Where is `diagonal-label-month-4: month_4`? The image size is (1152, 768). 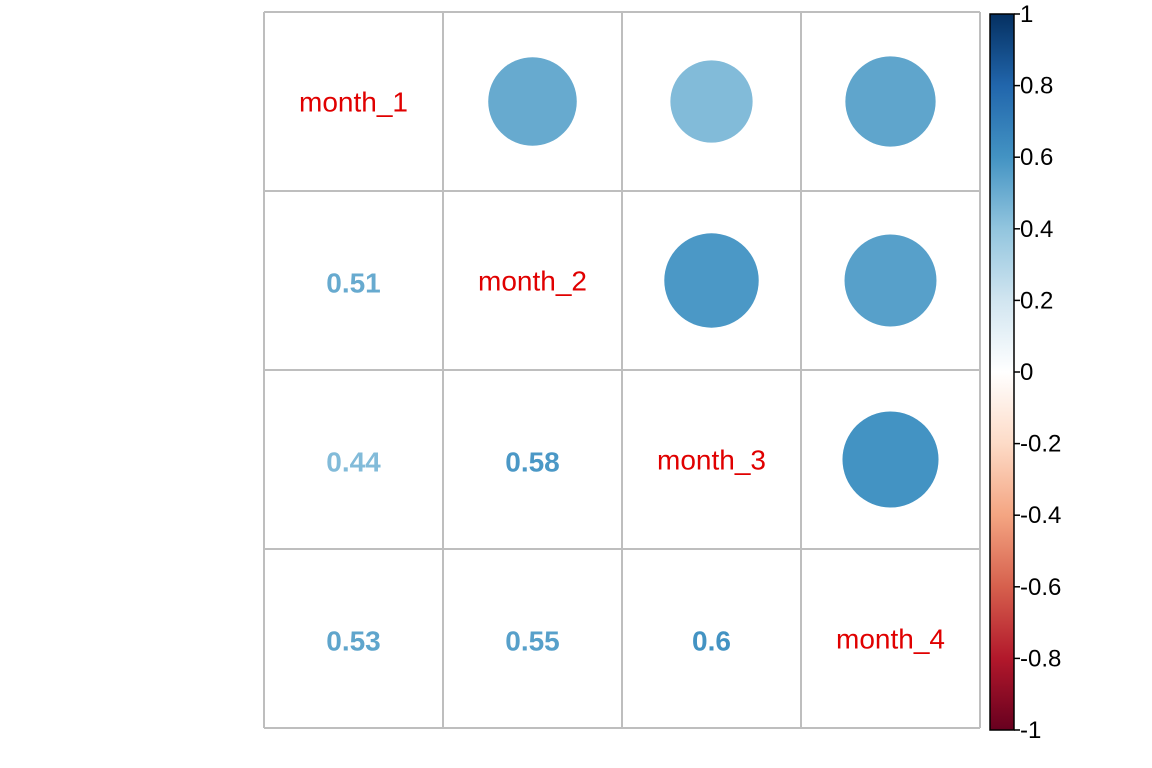 diagonal-label-month-4: month_4 is located at coordinates (890, 639).